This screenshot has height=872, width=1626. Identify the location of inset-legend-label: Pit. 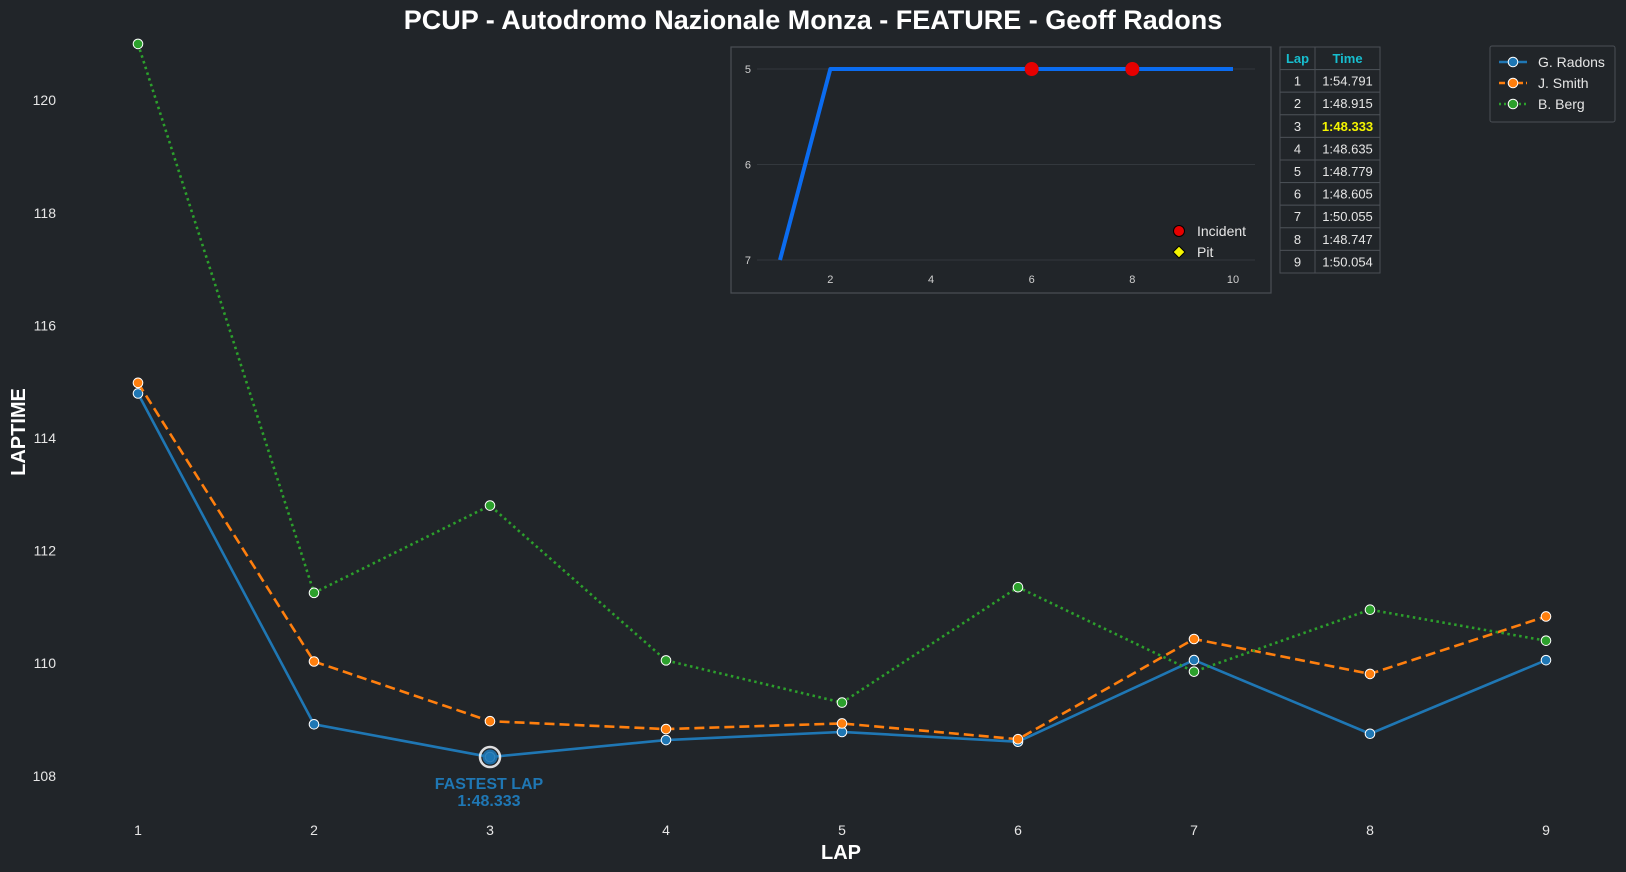
(1205, 252).